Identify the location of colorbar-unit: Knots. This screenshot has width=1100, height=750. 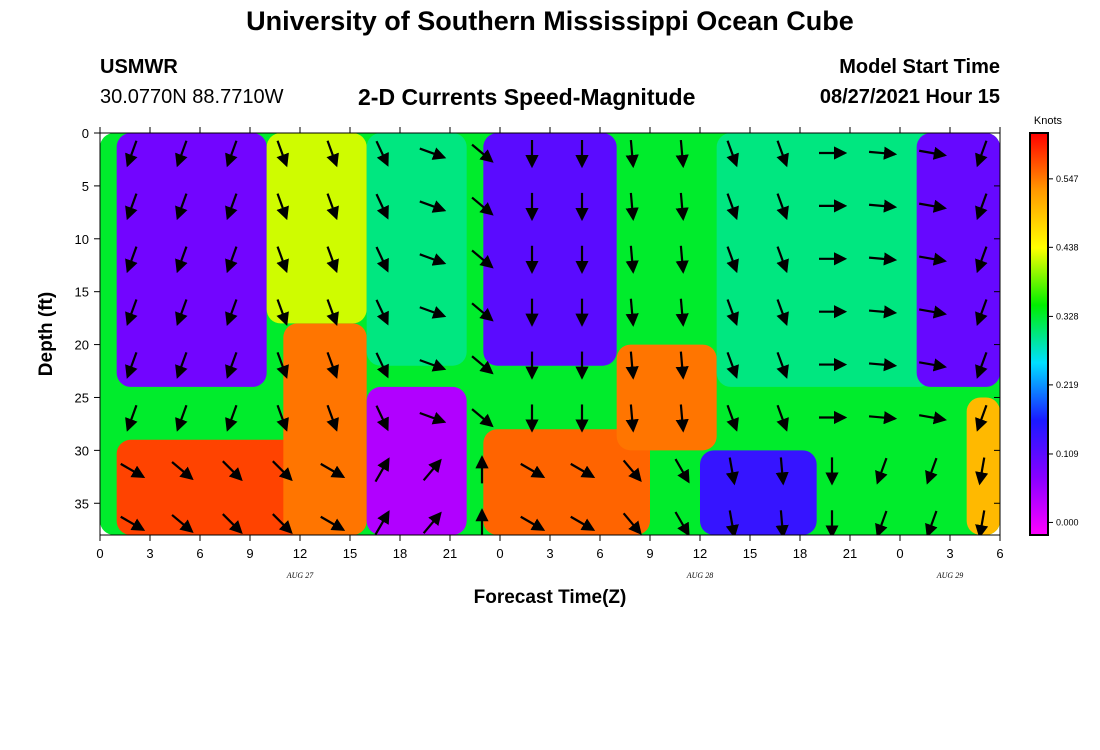
(1048, 121).